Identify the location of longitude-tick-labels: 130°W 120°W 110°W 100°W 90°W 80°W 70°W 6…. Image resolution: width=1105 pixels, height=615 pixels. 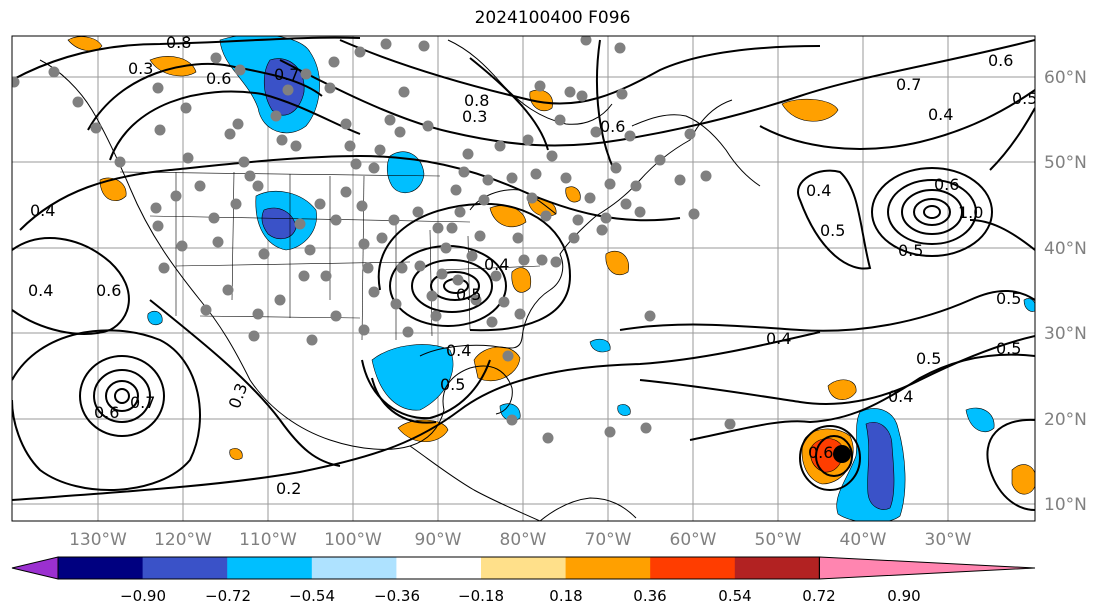
(520, 540).